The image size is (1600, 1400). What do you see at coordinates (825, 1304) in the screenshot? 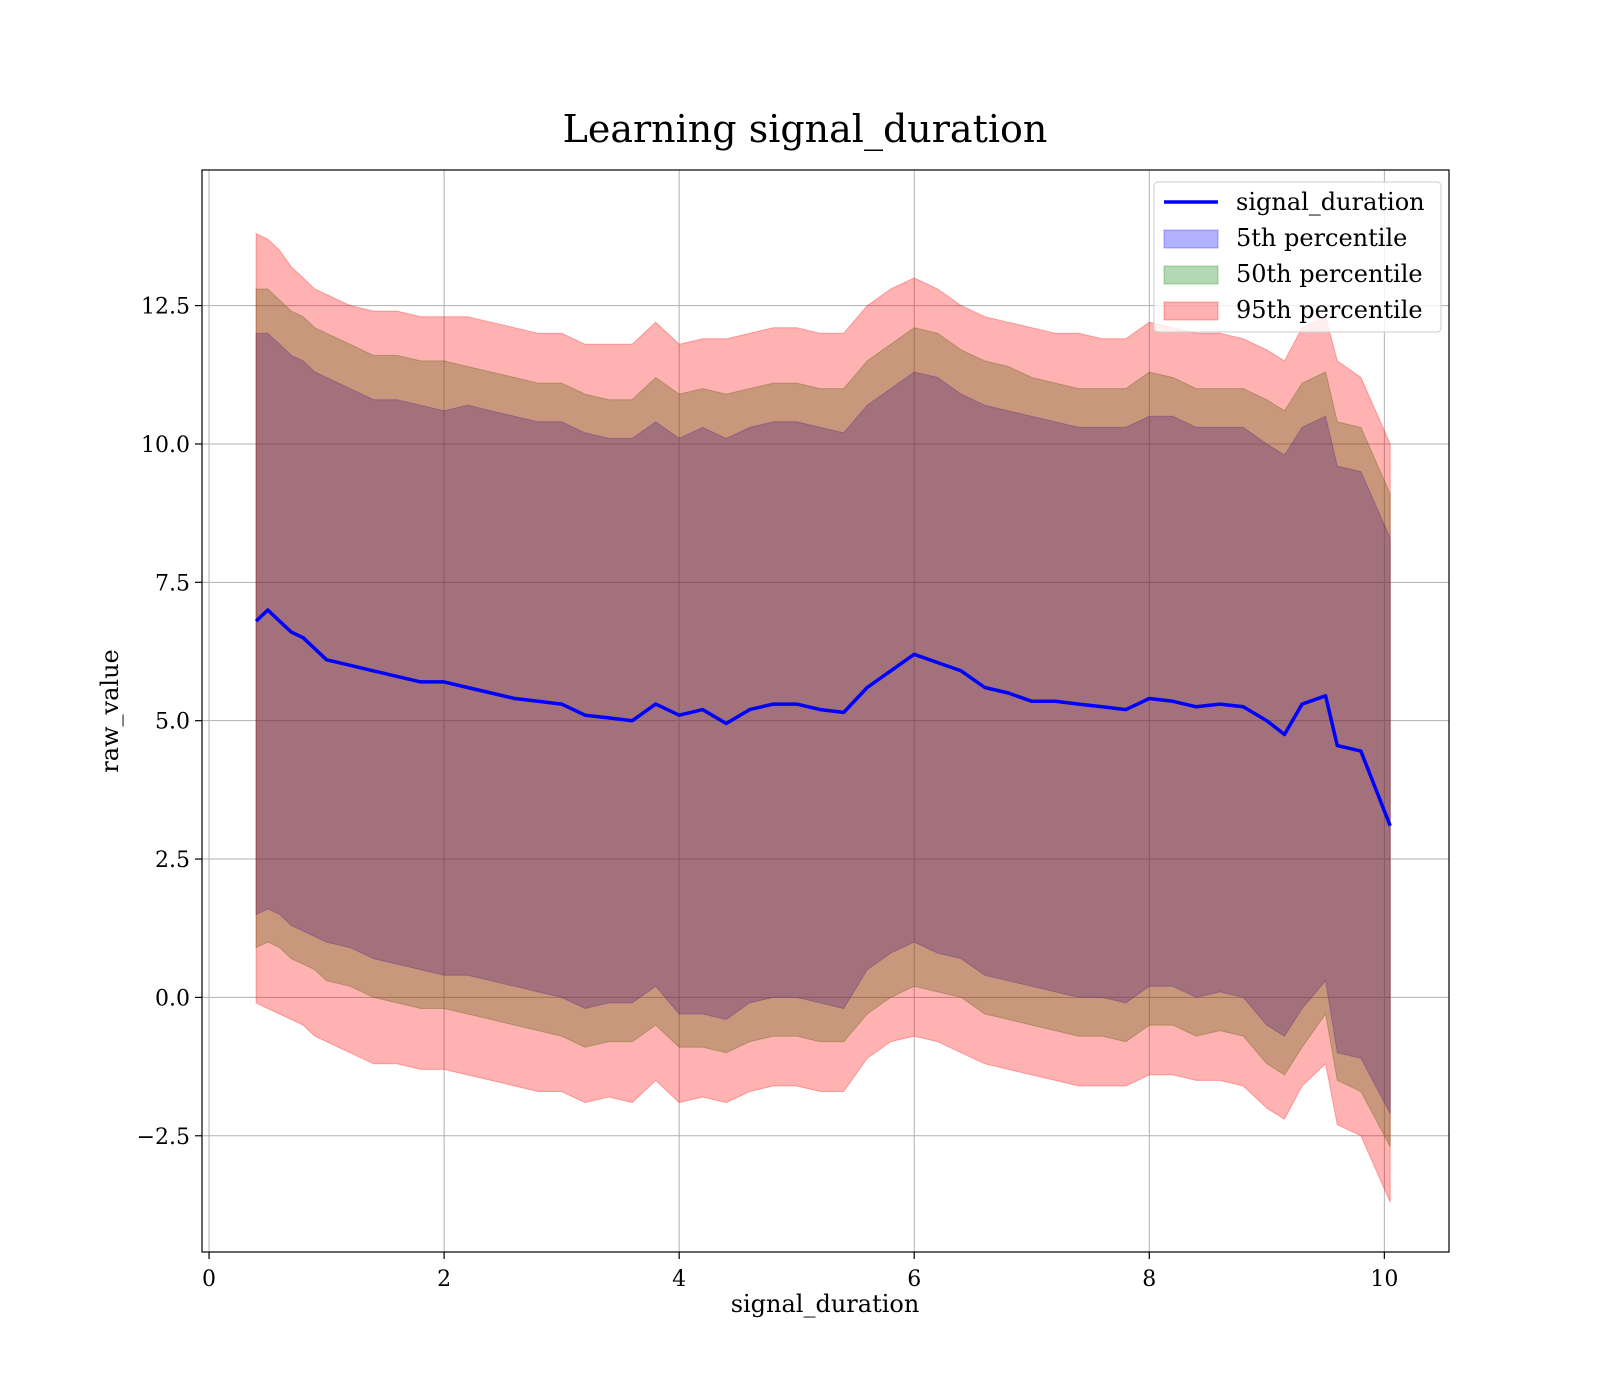
I see `x-axis-label: signal_duration` at bounding box center [825, 1304].